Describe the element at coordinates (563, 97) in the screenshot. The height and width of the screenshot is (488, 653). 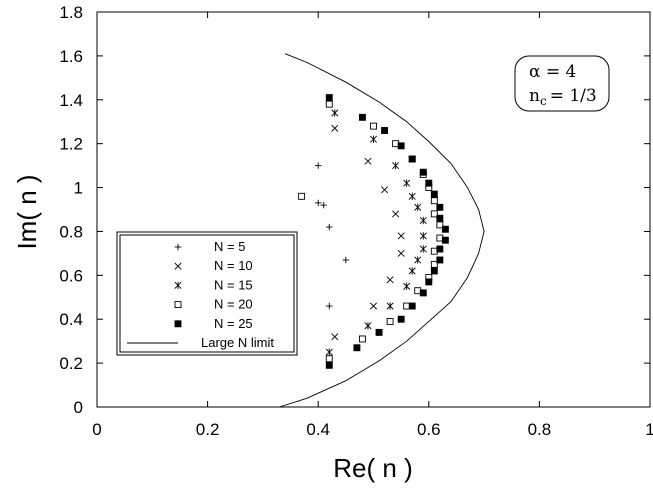
I see `nc-label: nc = 1/3` at that location.